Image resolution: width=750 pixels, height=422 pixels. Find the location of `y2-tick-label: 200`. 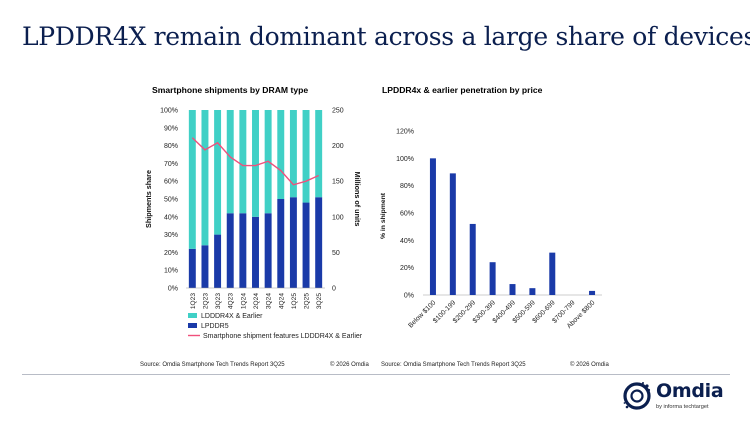

y2-tick-label: 200 is located at coordinates (338, 146).